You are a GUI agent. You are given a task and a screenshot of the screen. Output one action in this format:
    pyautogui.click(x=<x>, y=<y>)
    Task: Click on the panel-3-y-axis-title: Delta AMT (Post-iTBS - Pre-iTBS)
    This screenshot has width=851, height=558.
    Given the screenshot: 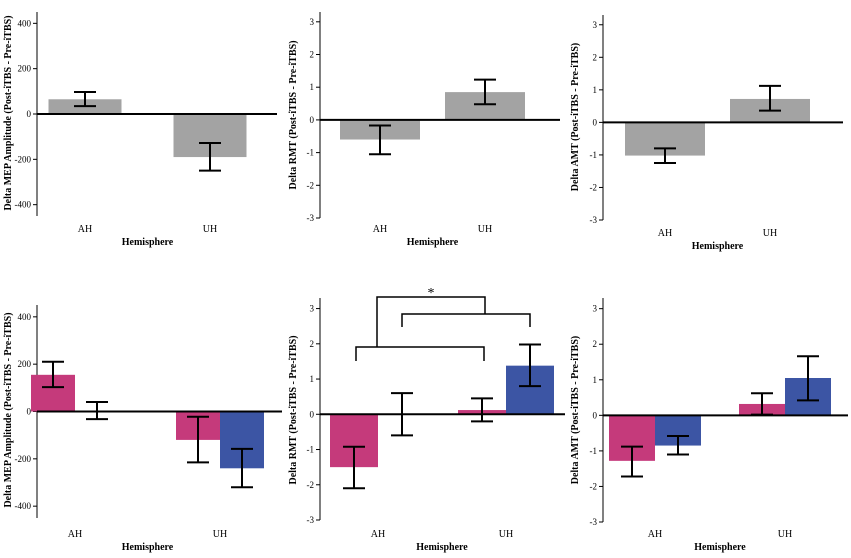 What is the action you would take?
    pyautogui.click(x=575, y=117)
    